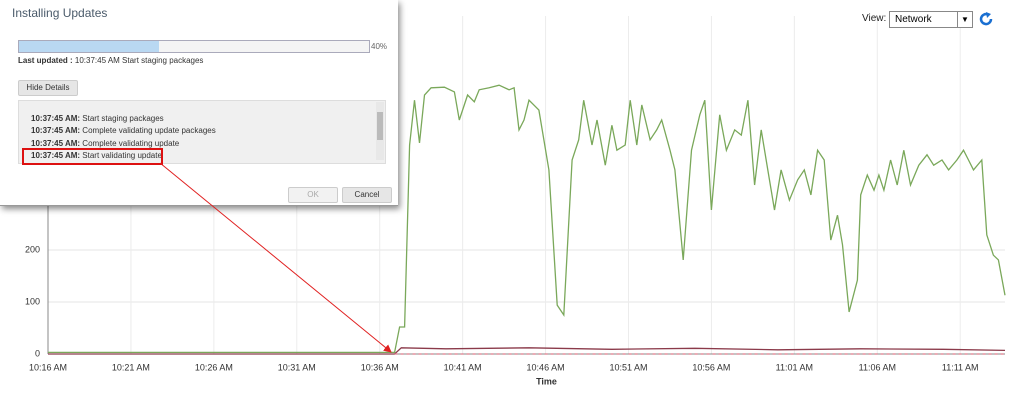  Describe the element at coordinates (964, 19) in the screenshot. I see `dropdown-arrow: ▼` at that location.